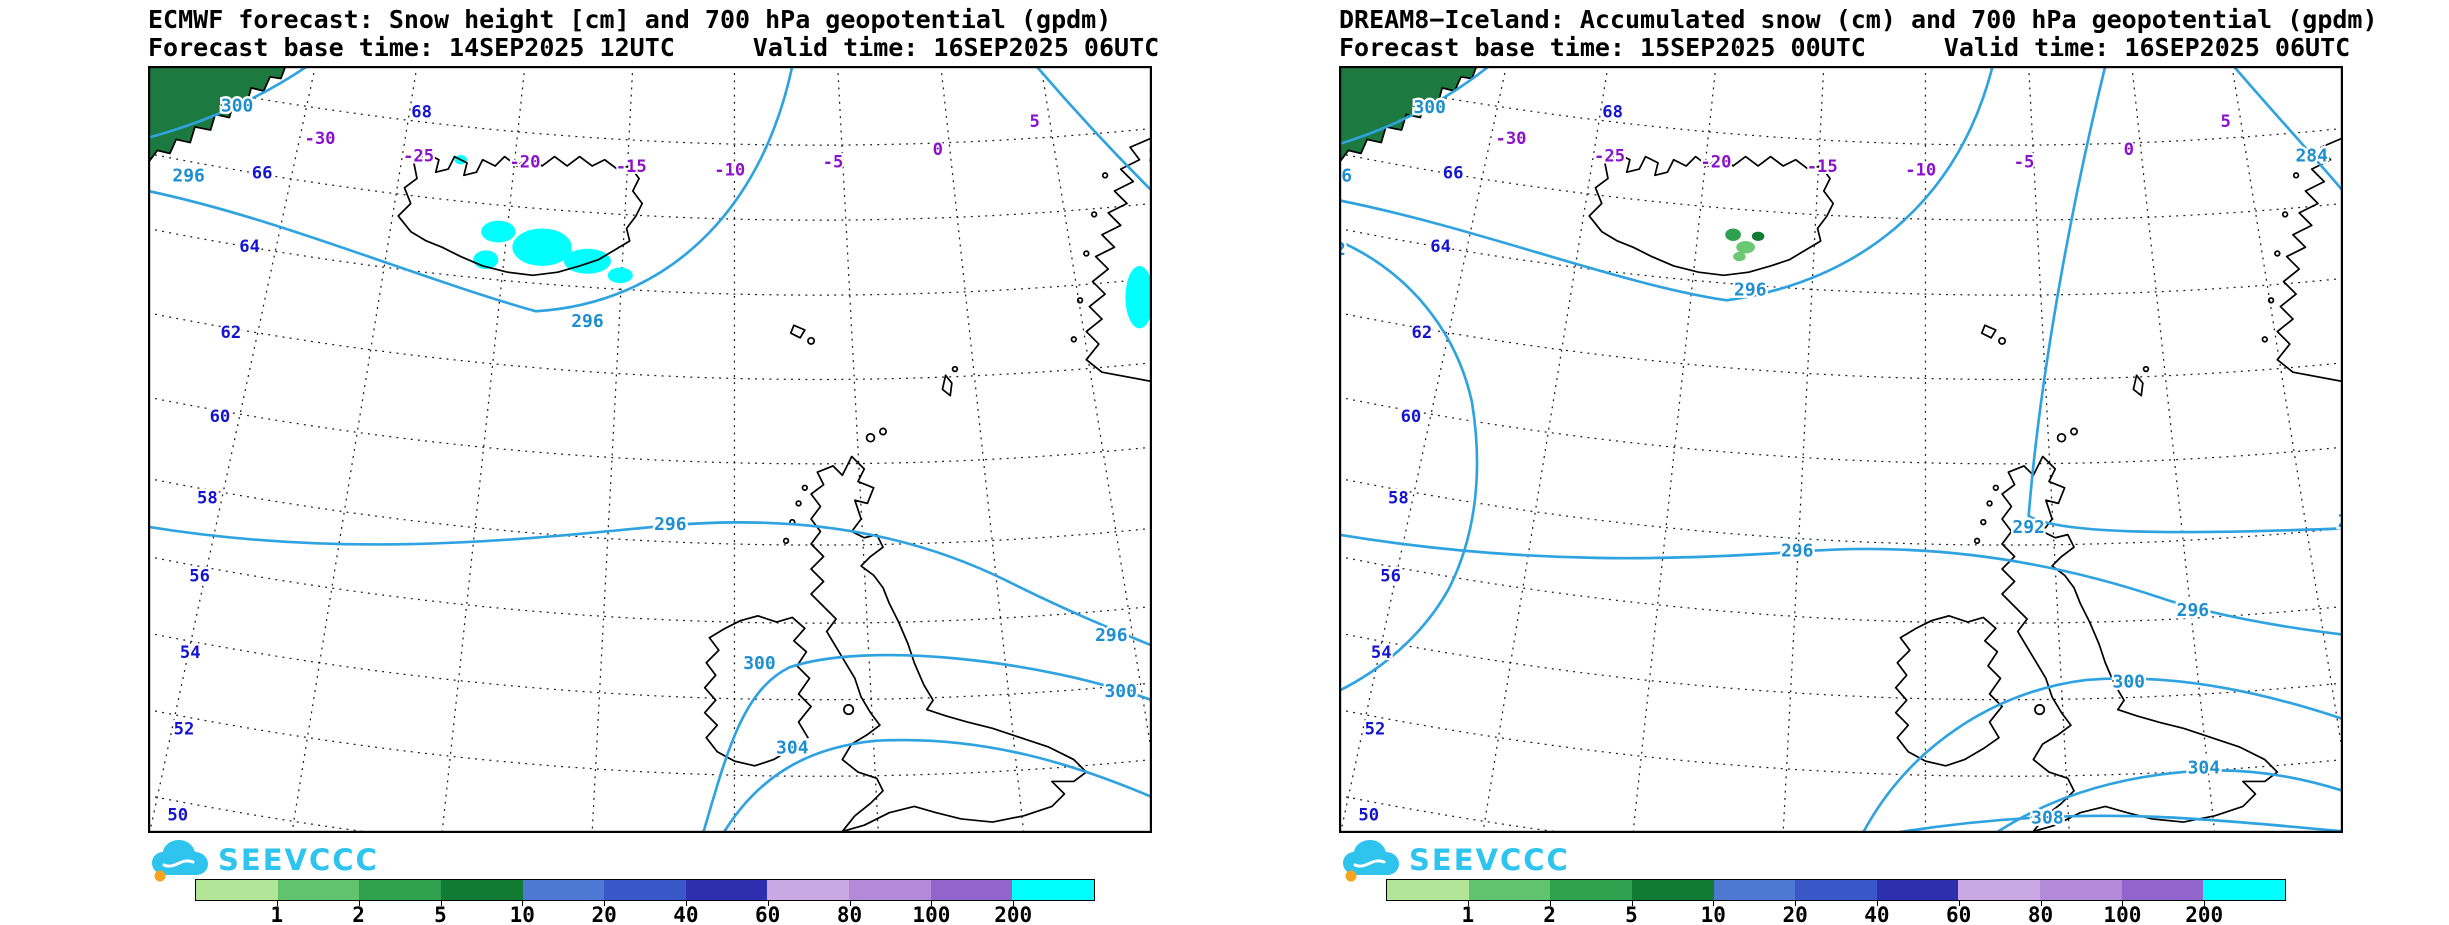  Describe the element at coordinates (2311, 155) in the screenshot. I see `contour-label: 284` at that location.